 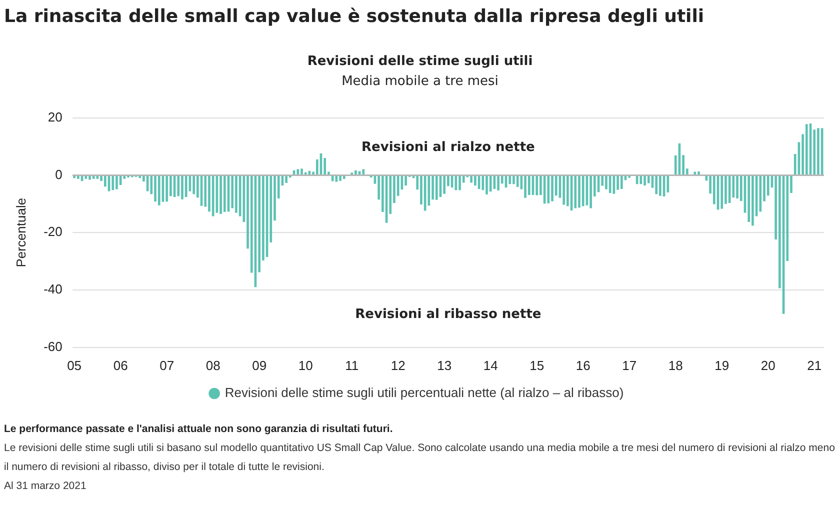 I want to click on x-tick-label: 15, so click(x=537, y=365).